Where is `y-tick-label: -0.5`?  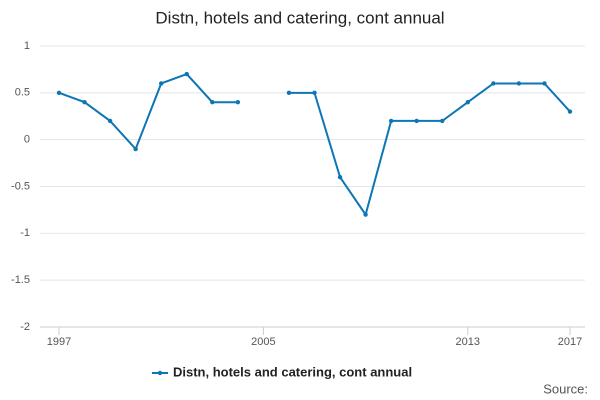
y-tick-label: -0.5 is located at coordinates (20, 186).